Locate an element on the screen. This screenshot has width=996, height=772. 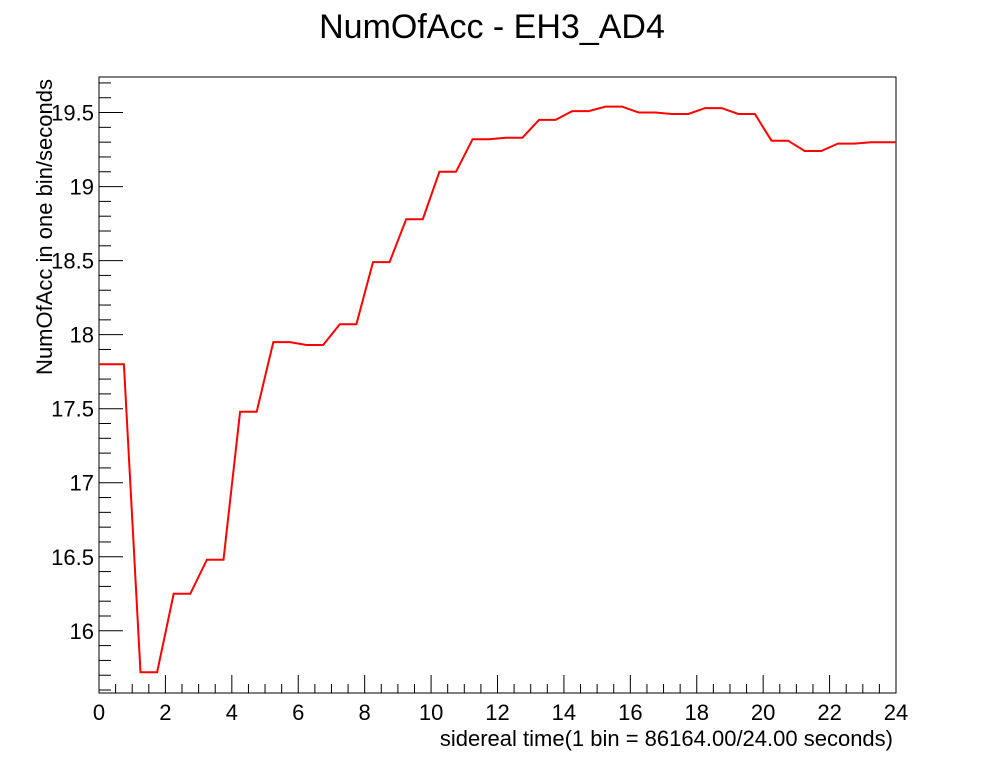
y-tick-label: 16 is located at coordinates (82, 631).